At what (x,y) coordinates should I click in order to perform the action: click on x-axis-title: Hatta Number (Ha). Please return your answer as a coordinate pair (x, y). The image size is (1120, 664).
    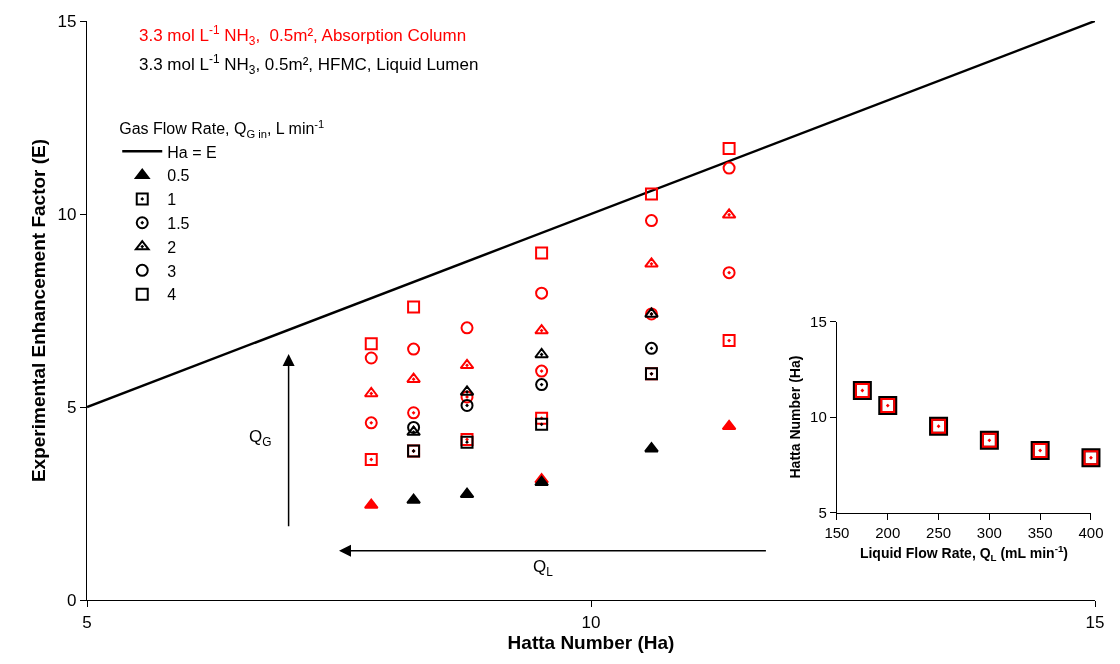
    Looking at the image, I should click on (591, 642).